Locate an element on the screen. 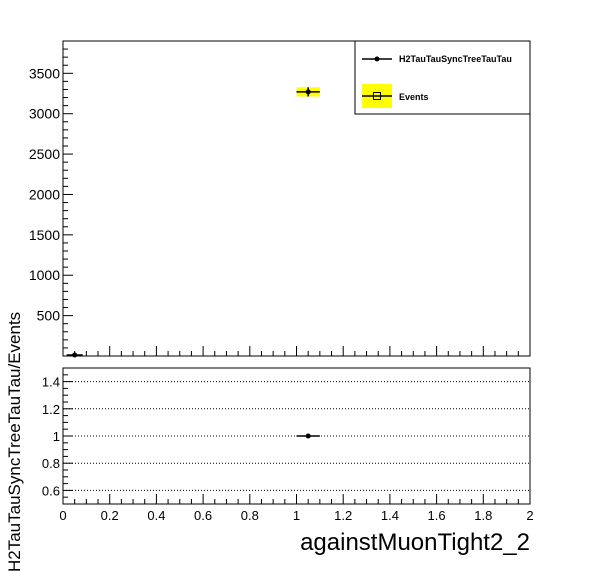 Image resolution: width=596 pixels, height=572 pixels. ratio-y-tick-label: 1 is located at coordinates (56, 436).